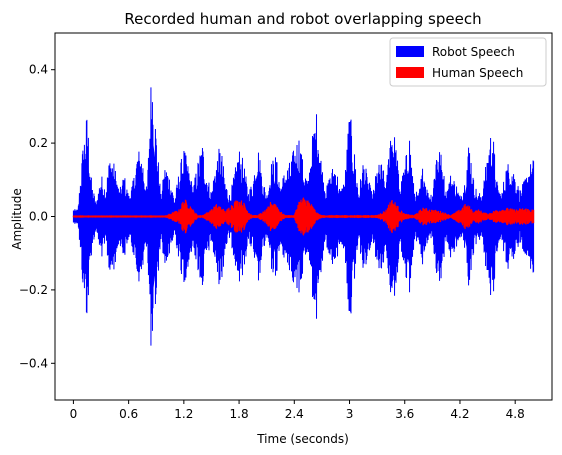  I want to click on legend-box, so click(468, 62).